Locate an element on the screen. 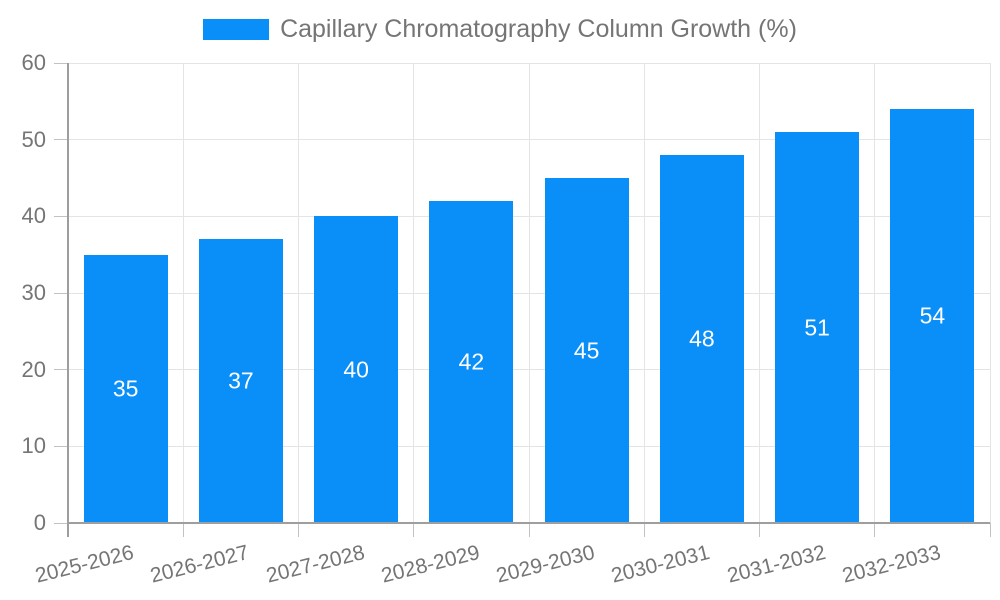 This screenshot has width=1000, height=600. bar-2029-2030: 45 is located at coordinates (586, 350).